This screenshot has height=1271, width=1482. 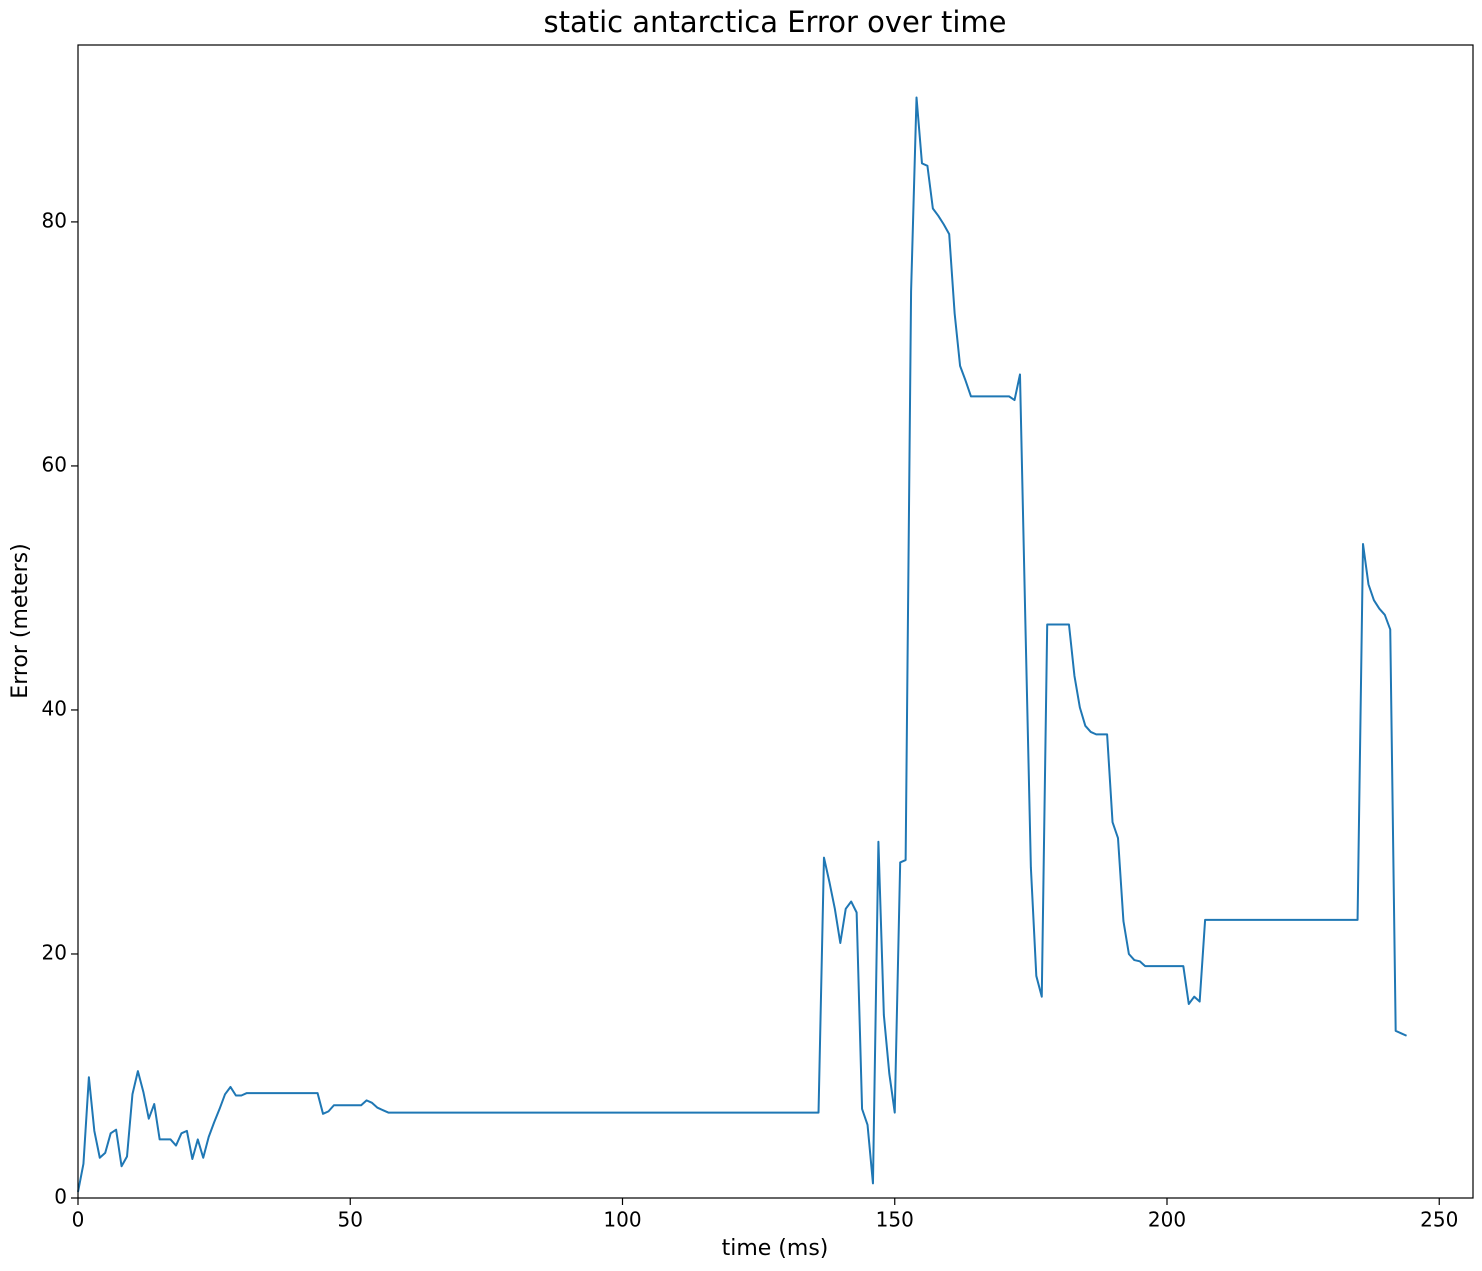 I want to click on x-tick-label: 100, so click(x=622, y=1220).